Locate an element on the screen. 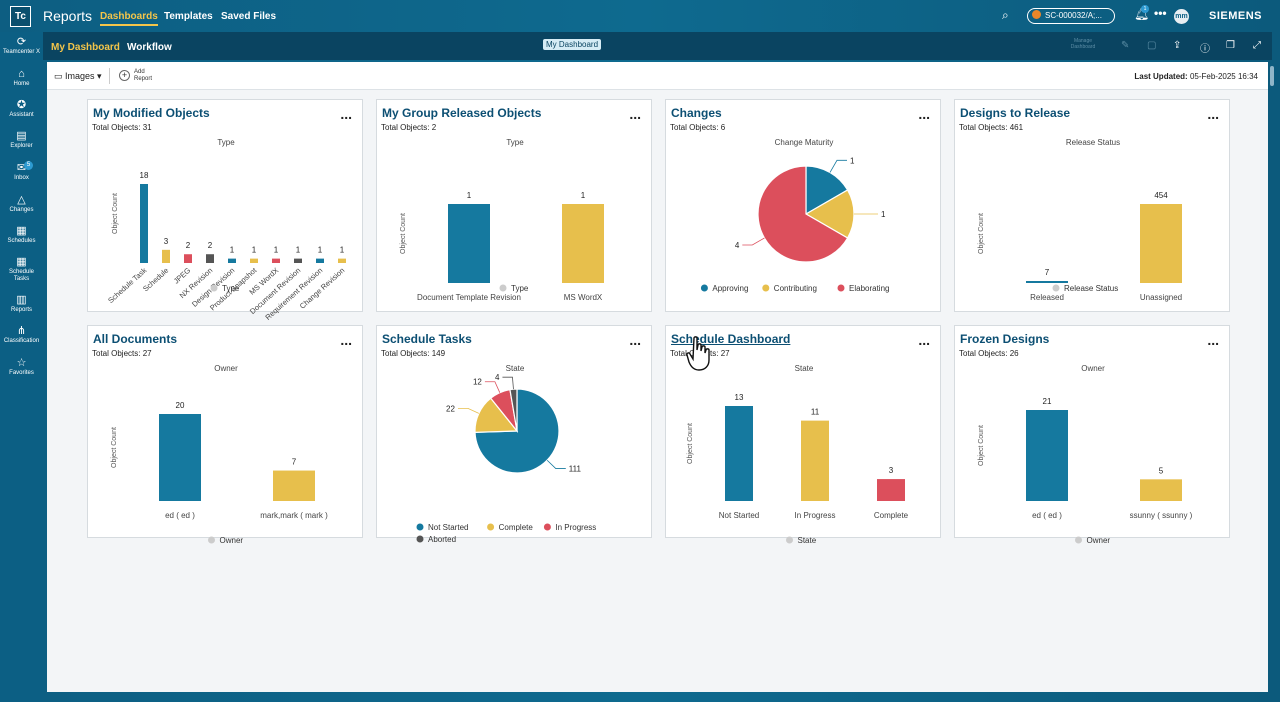  card-total: Total Objects: 2 is located at coordinates (409, 127).